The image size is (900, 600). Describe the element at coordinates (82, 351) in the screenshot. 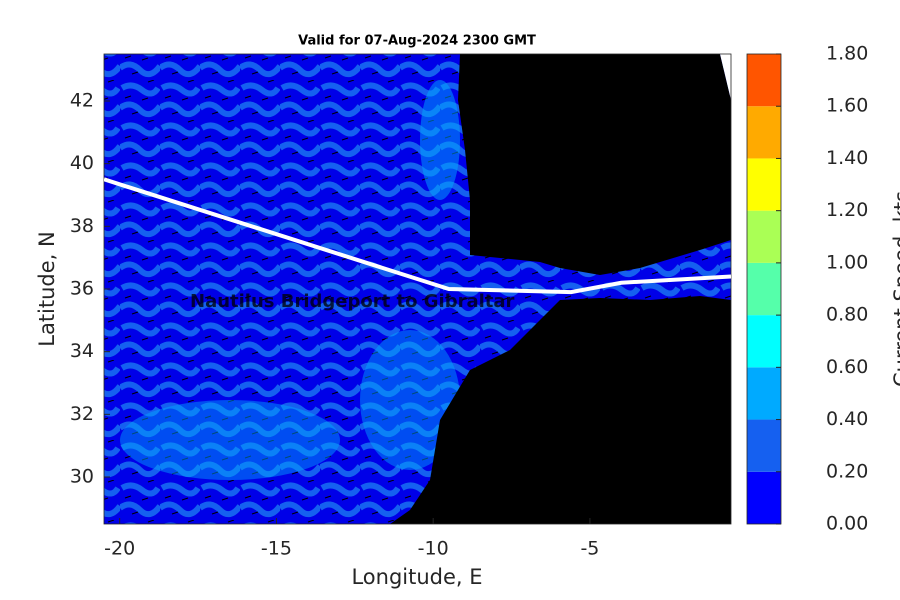

I see `y-tick-label: 34` at that location.